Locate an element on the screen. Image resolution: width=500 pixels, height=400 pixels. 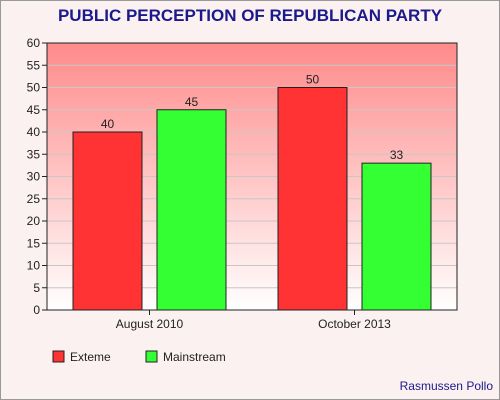
y-tick-label: 20 is located at coordinates (34, 221).